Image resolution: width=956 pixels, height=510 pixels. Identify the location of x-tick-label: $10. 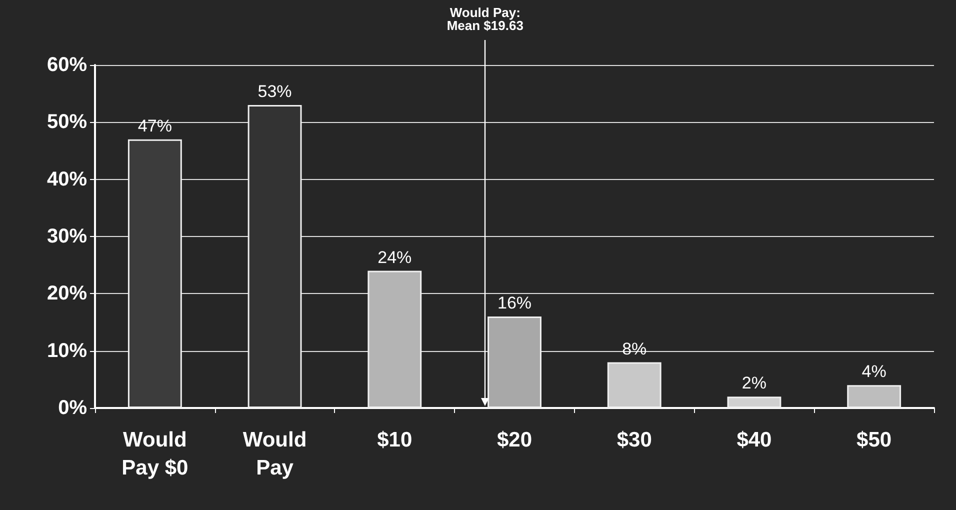
(394, 440).